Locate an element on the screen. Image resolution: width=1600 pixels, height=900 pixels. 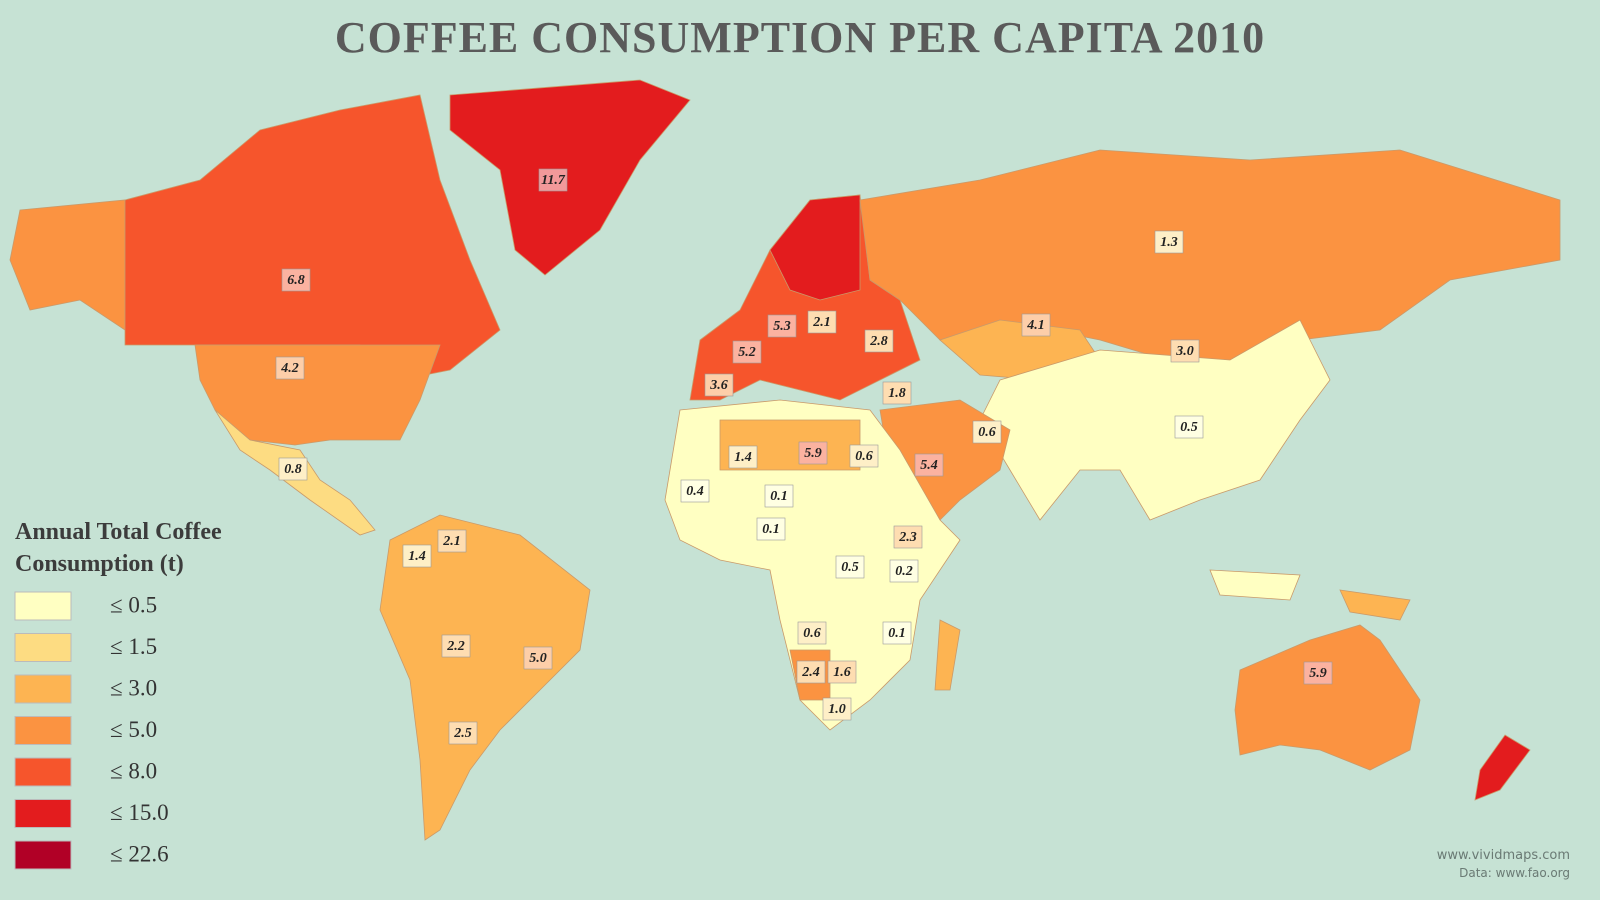
label-text: 4.1 is located at coordinates (1035, 325).